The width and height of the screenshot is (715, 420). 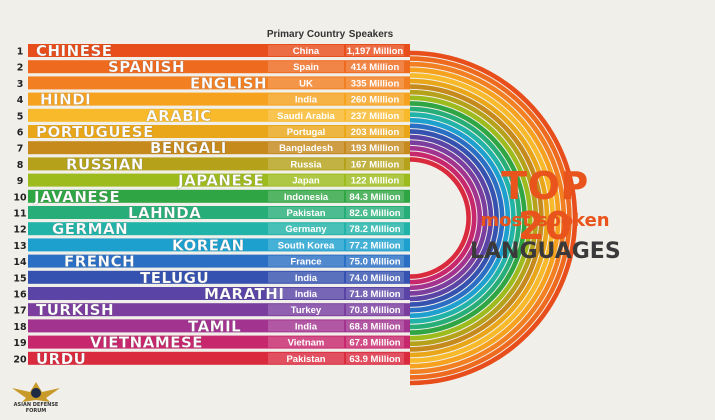 I want to click on speakers-label: 84.3 Million, so click(x=374, y=197).